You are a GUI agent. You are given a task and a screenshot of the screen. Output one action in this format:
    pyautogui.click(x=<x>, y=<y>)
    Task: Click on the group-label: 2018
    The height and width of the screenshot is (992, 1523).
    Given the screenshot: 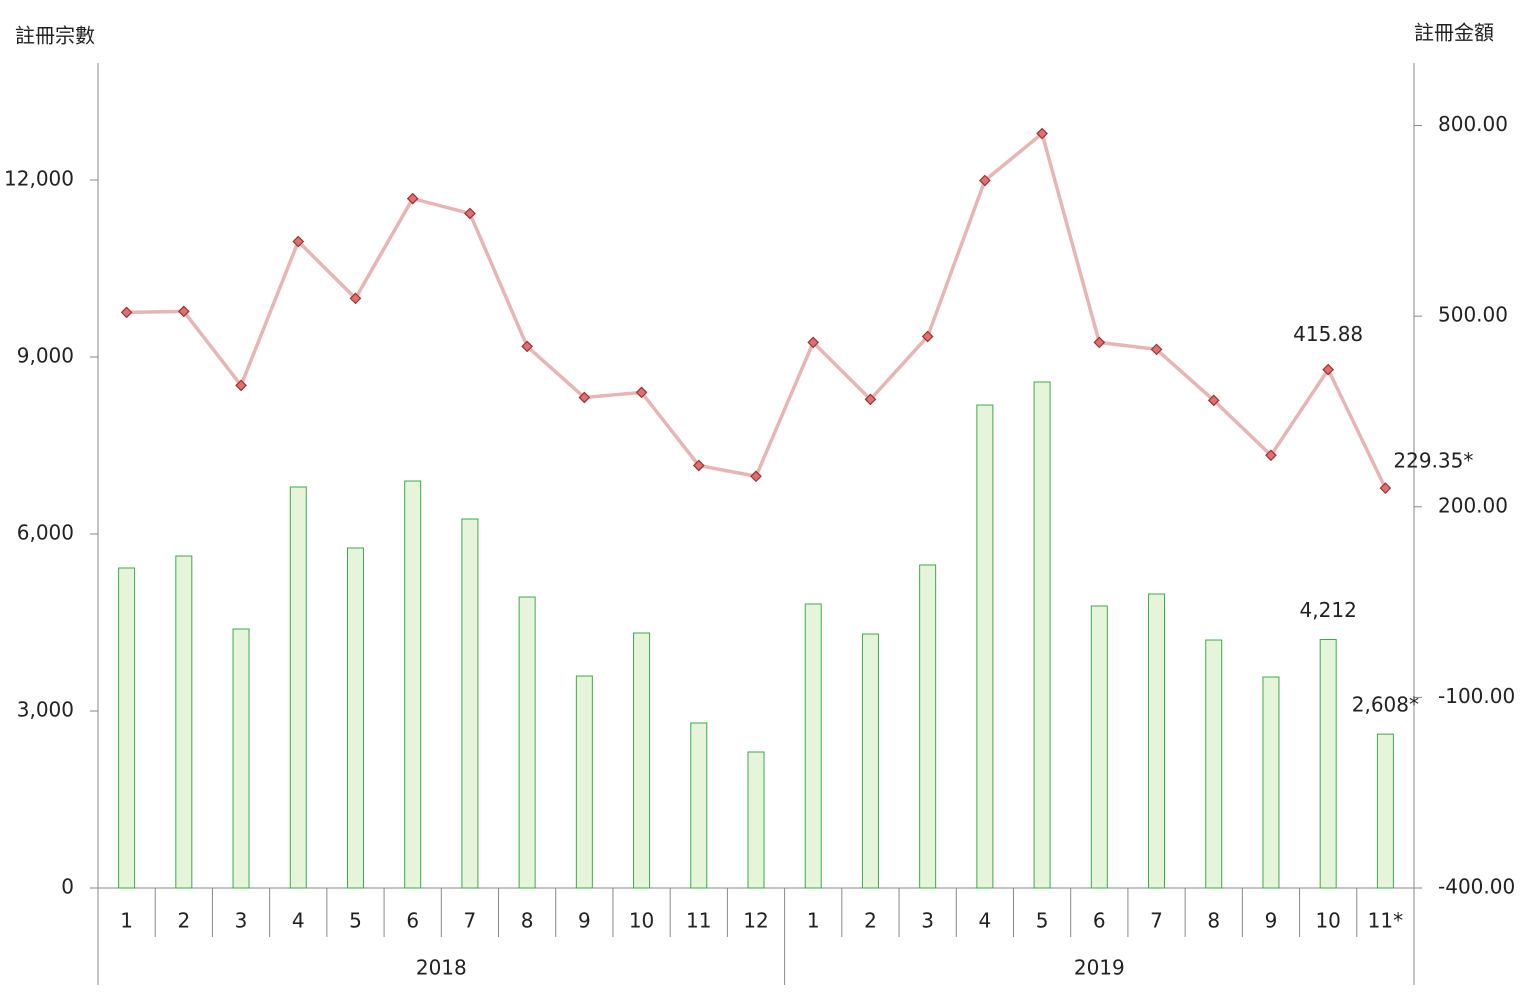 What is the action you would take?
    pyautogui.click(x=441, y=968)
    